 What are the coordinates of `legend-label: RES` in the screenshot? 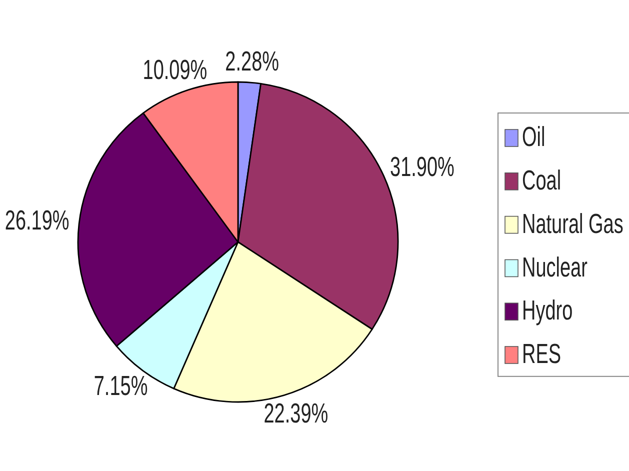 It's located at (542, 355).